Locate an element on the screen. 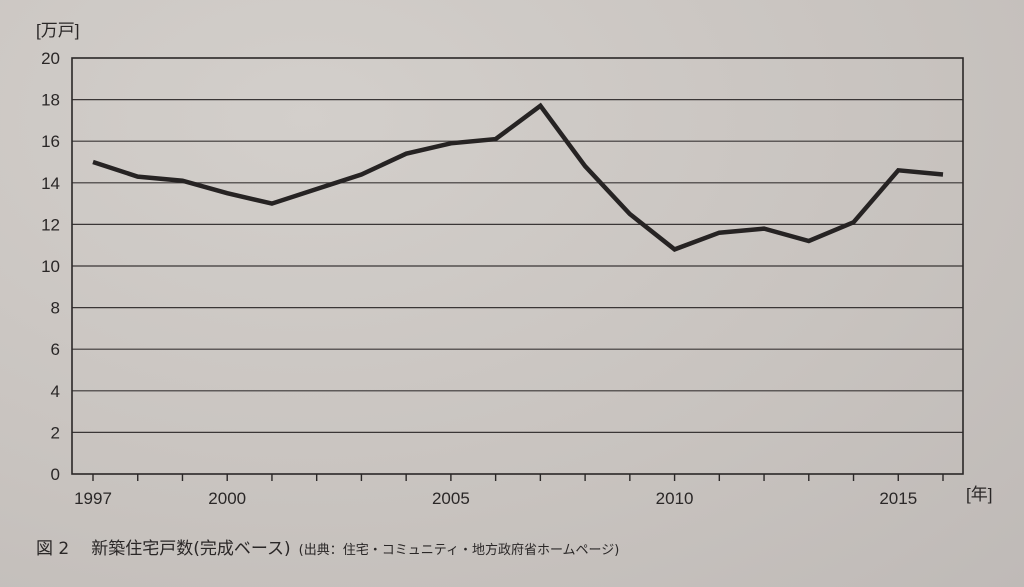  y-axis-unit: [万戸] is located at coordinates (57, 30).